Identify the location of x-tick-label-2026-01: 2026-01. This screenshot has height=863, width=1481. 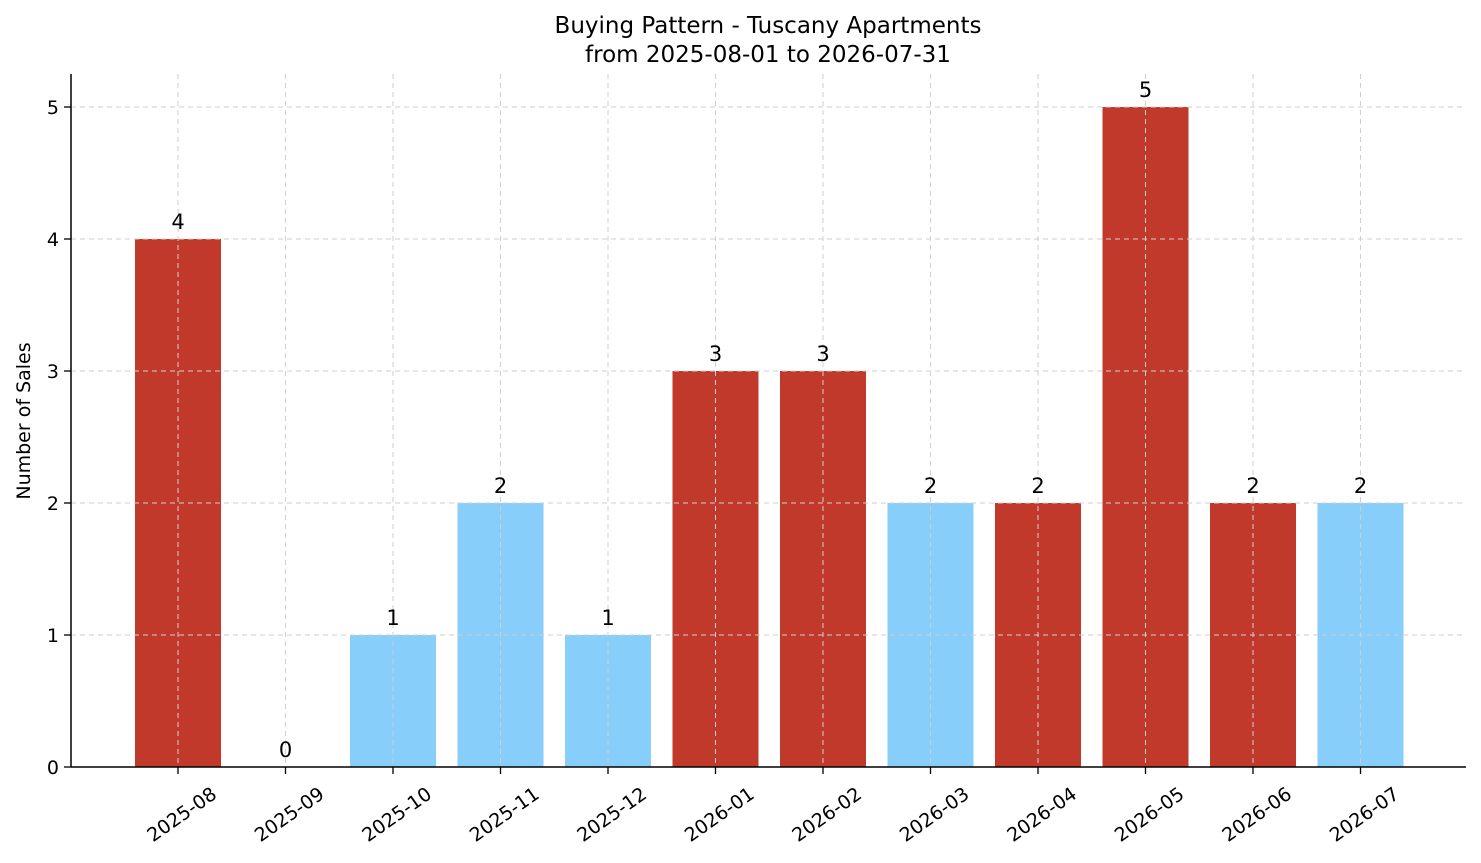
(720, 815).